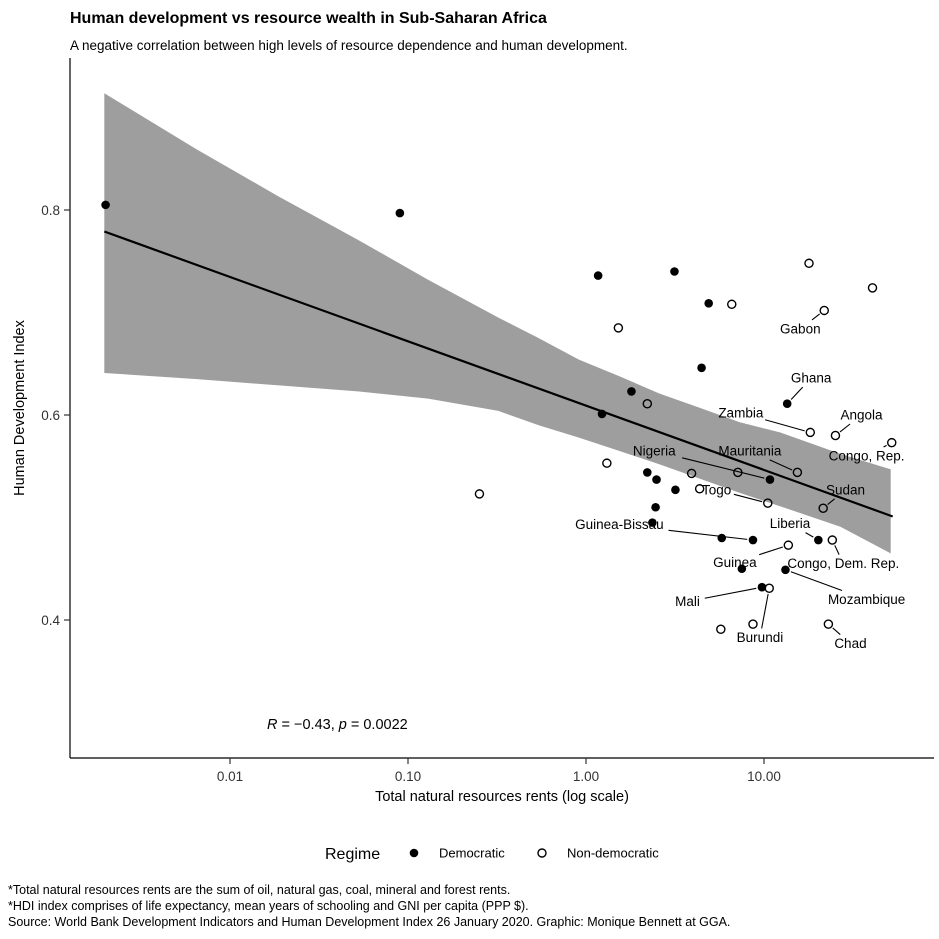 This screenshot has height=939, width=939. Describe the element at coordinates (800, 328) in the screenshot. I see `country-label: Gabon` at that location.